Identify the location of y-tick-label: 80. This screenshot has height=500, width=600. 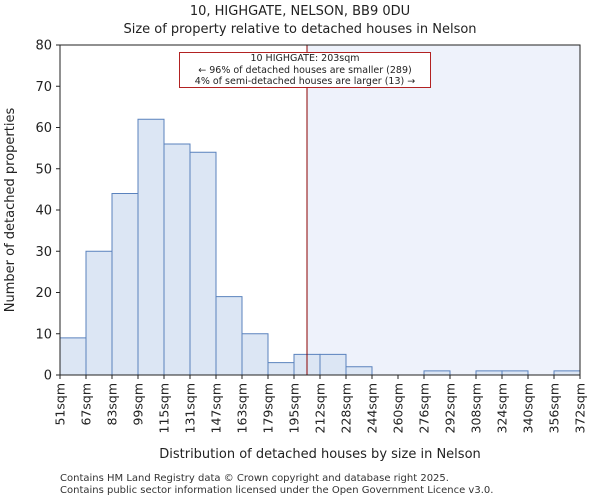
(43, 46).